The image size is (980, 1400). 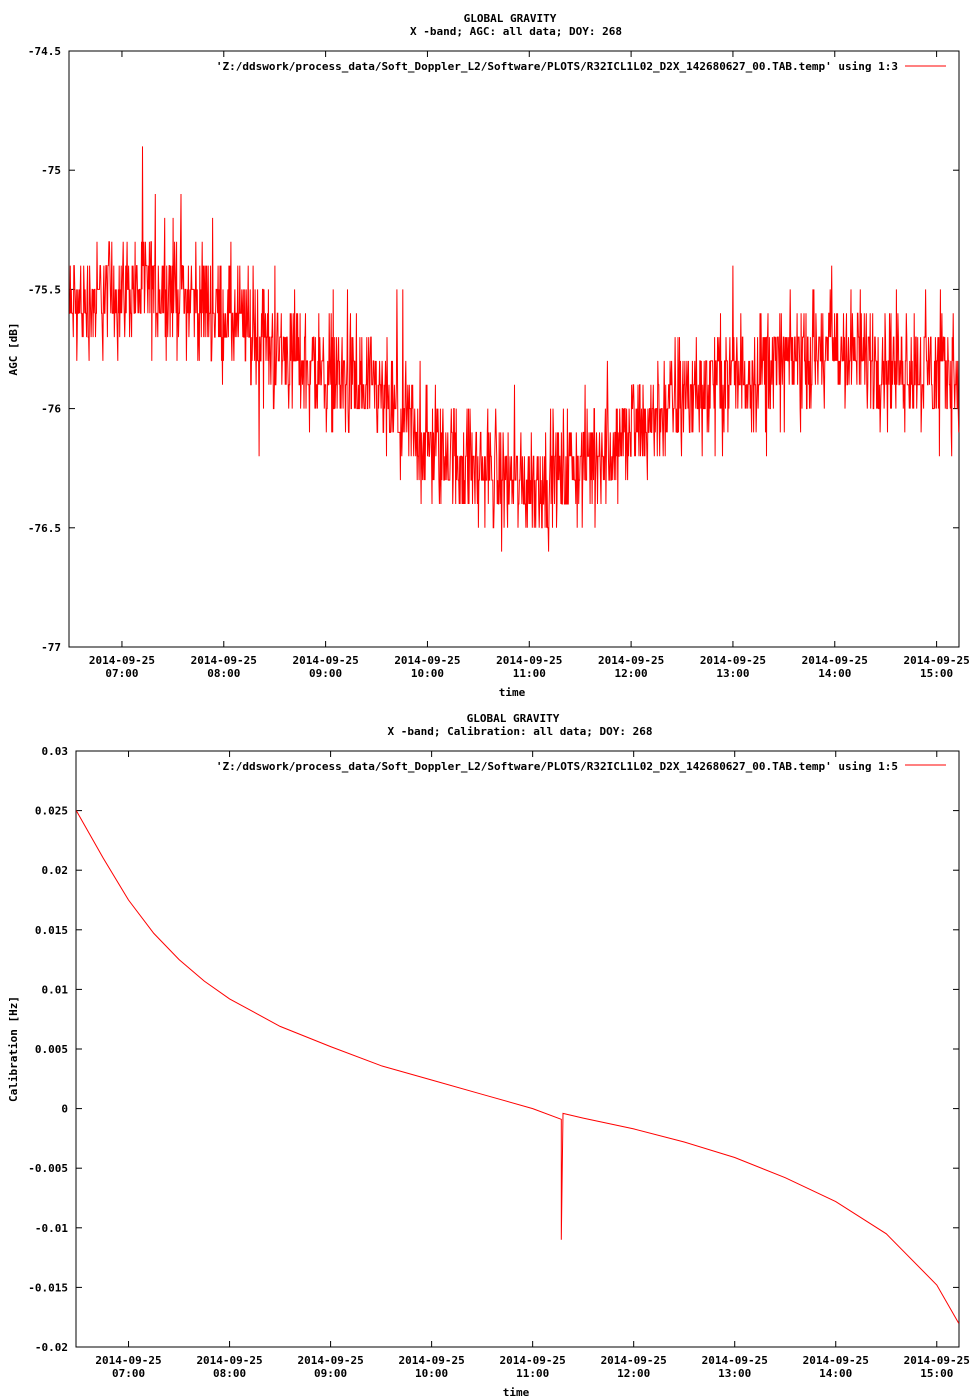 I want to click on calibration-y-tick: 0.02, so click(x=500, y=870).